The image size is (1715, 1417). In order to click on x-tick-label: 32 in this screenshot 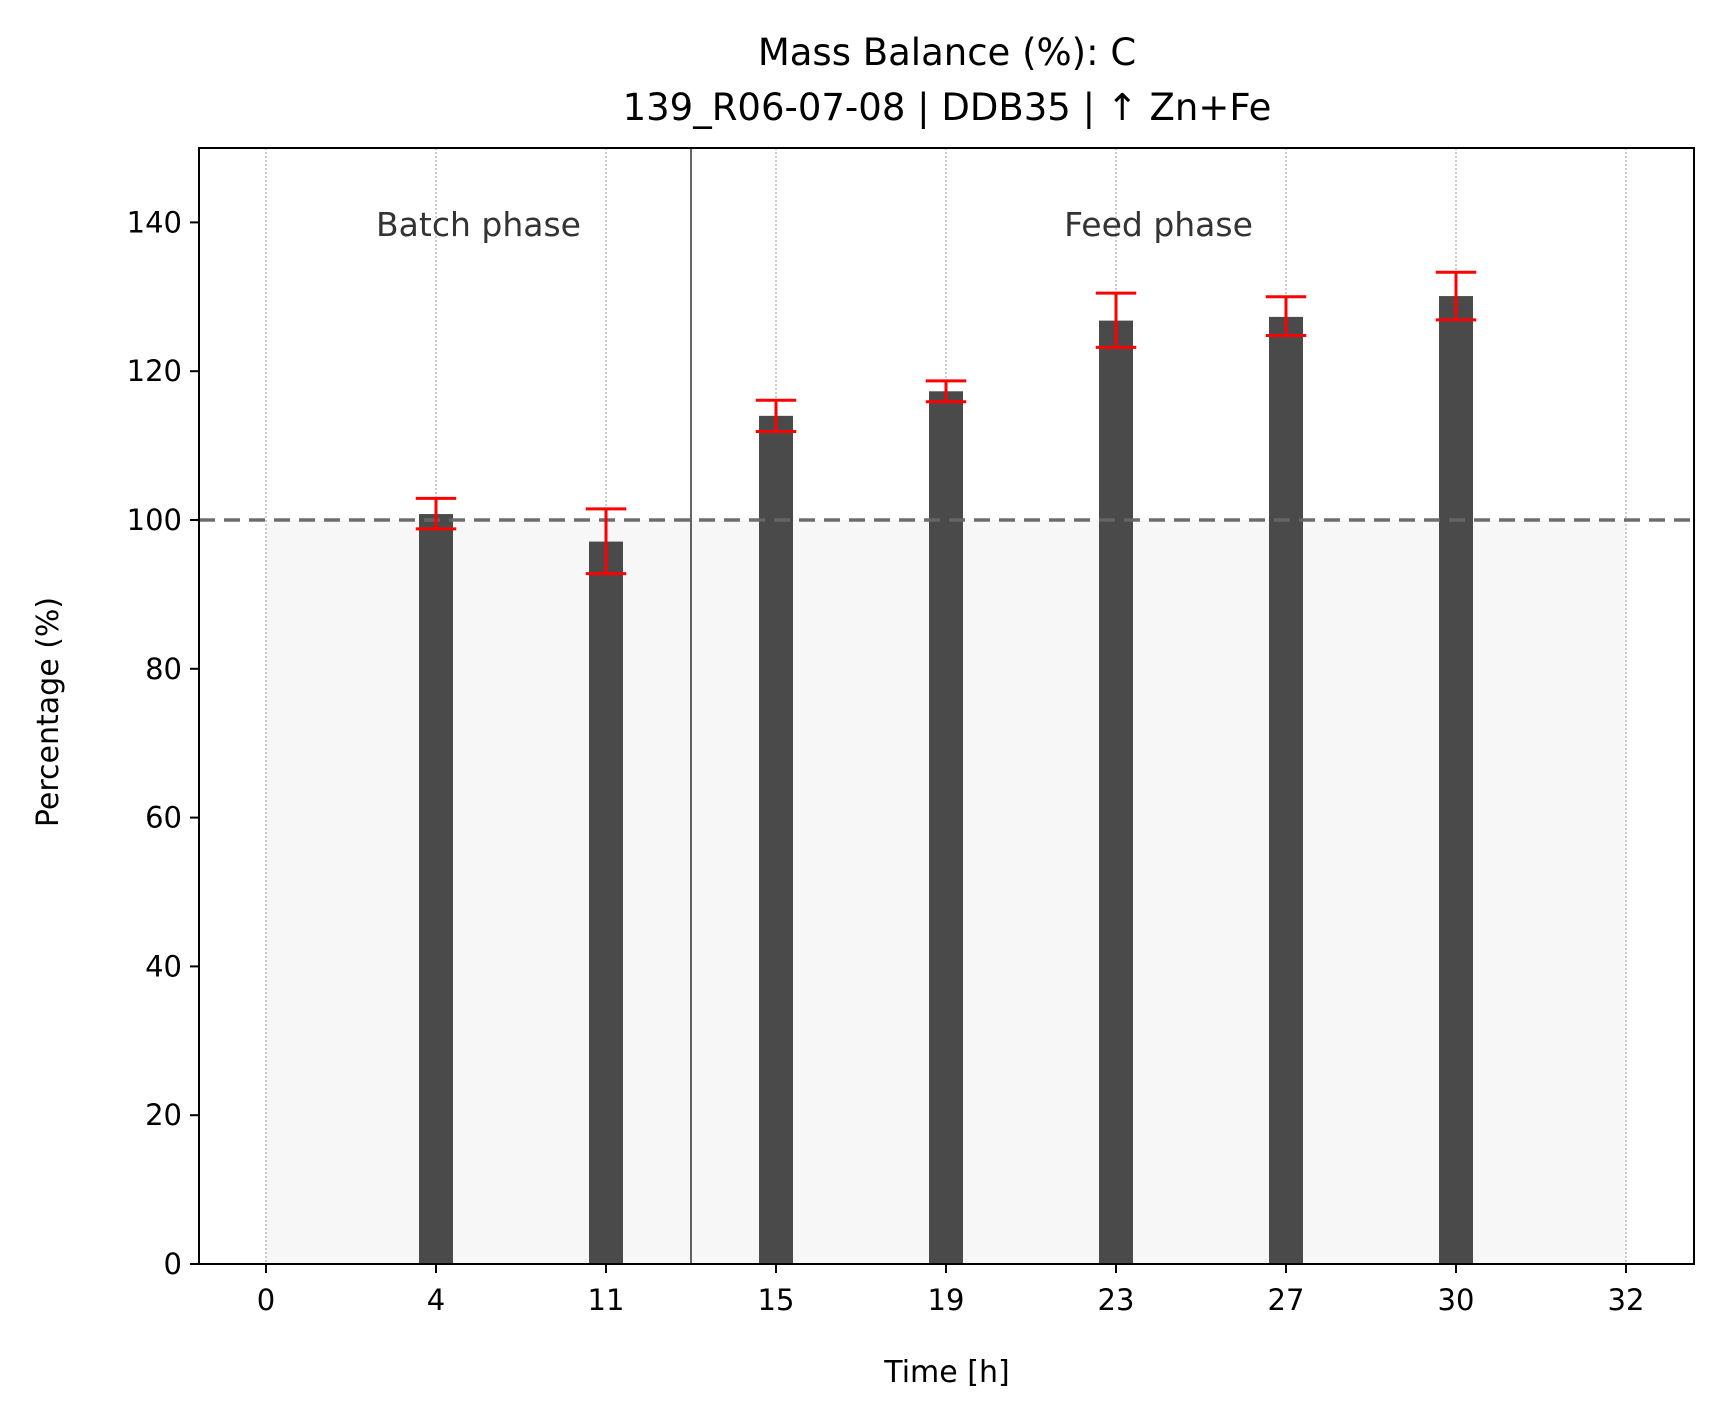, I will do `click(1626, 1300)`.